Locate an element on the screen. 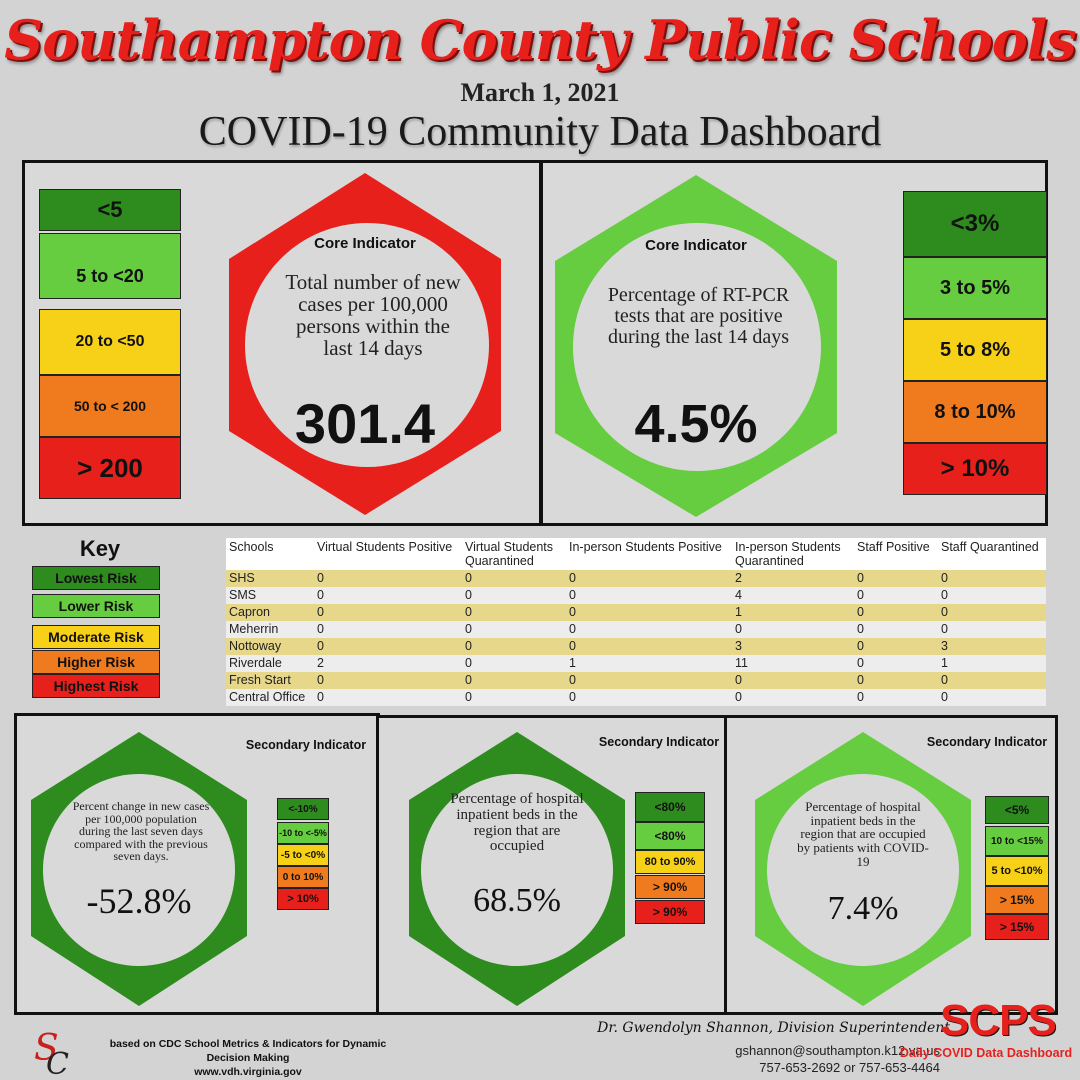 The width and height of the screenshot is (1080, 1080). school-name-cell: Fresh Start is located at coordinates (270, 680).